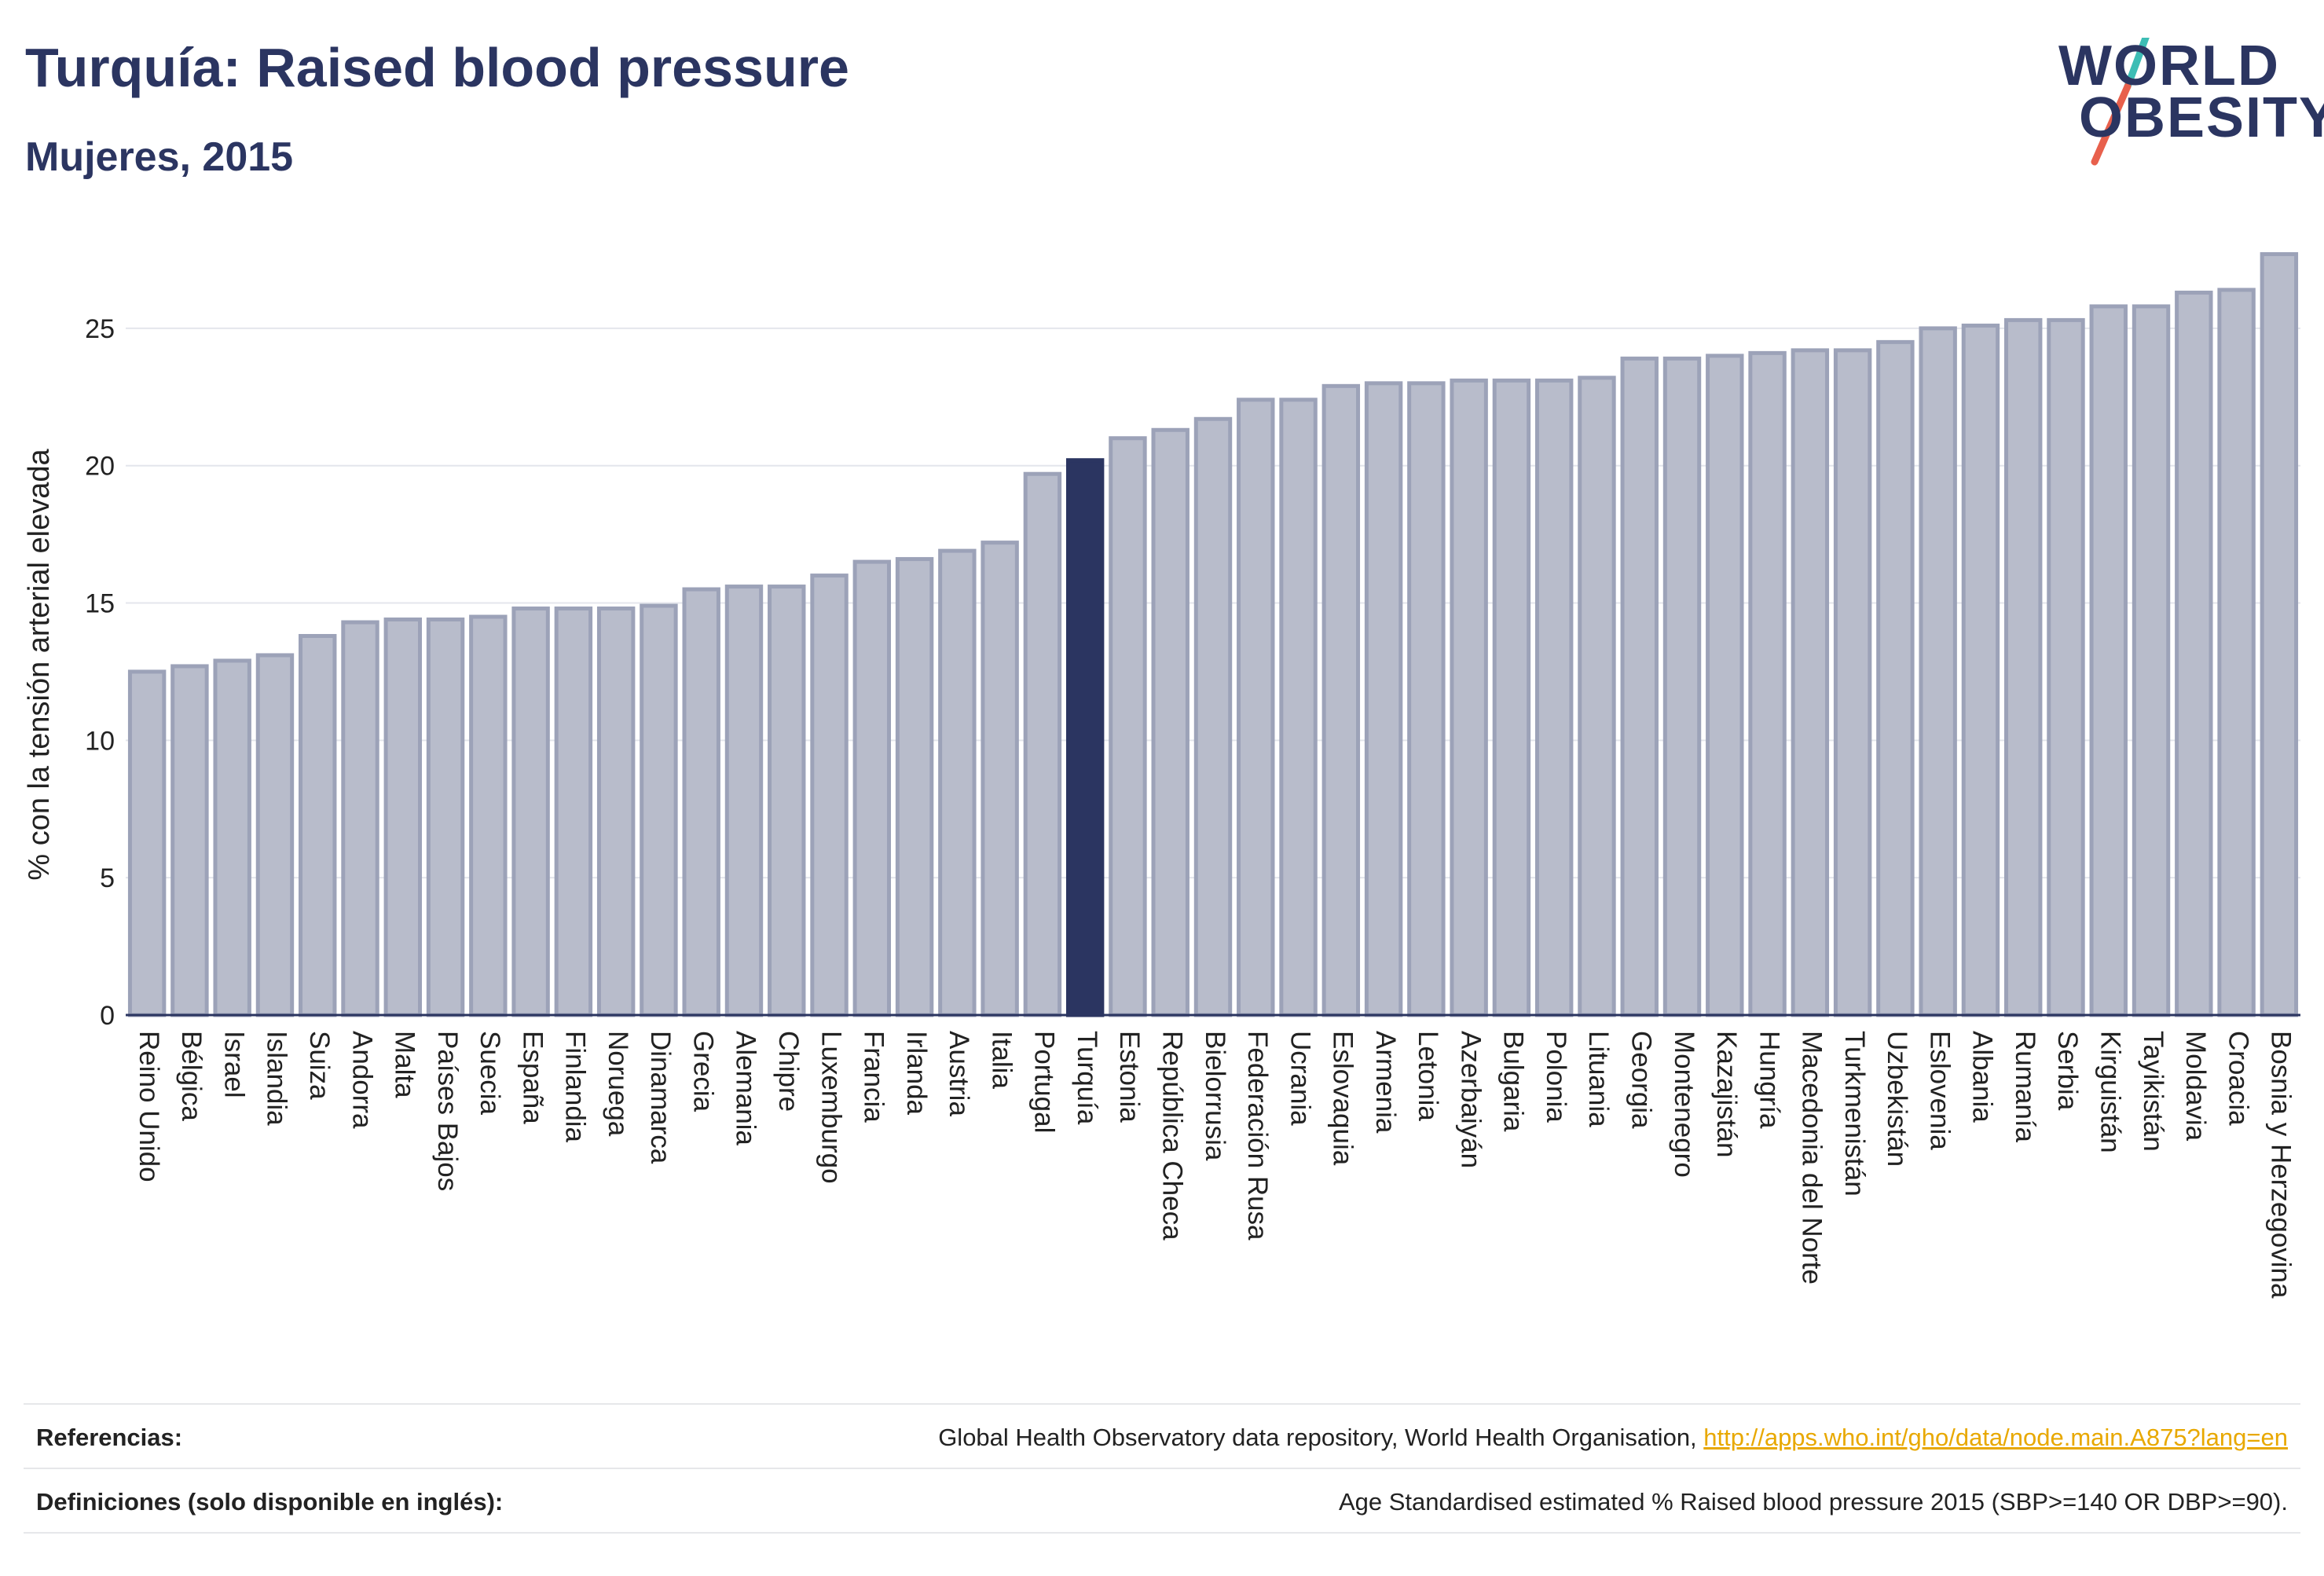 This screenshot has width=2324, height=1576. I want to click on x-tick-label: Azerbaiyán, so click(1470, 1099).